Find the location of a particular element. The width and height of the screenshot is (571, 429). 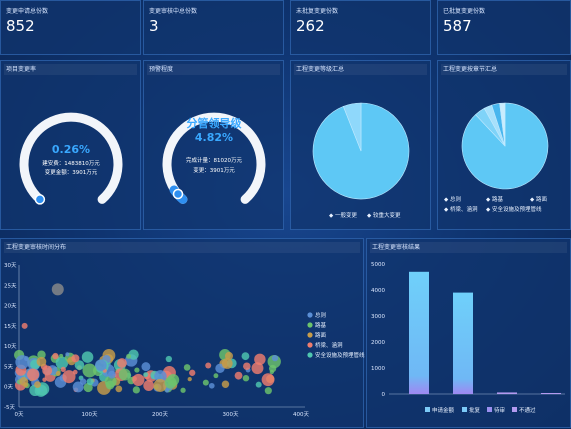

gauge-panel-warning: 预警程度 分管领导级 4.82% 完成计量：81020万元 变更：3901万元 is located at coordinates (213, 145).